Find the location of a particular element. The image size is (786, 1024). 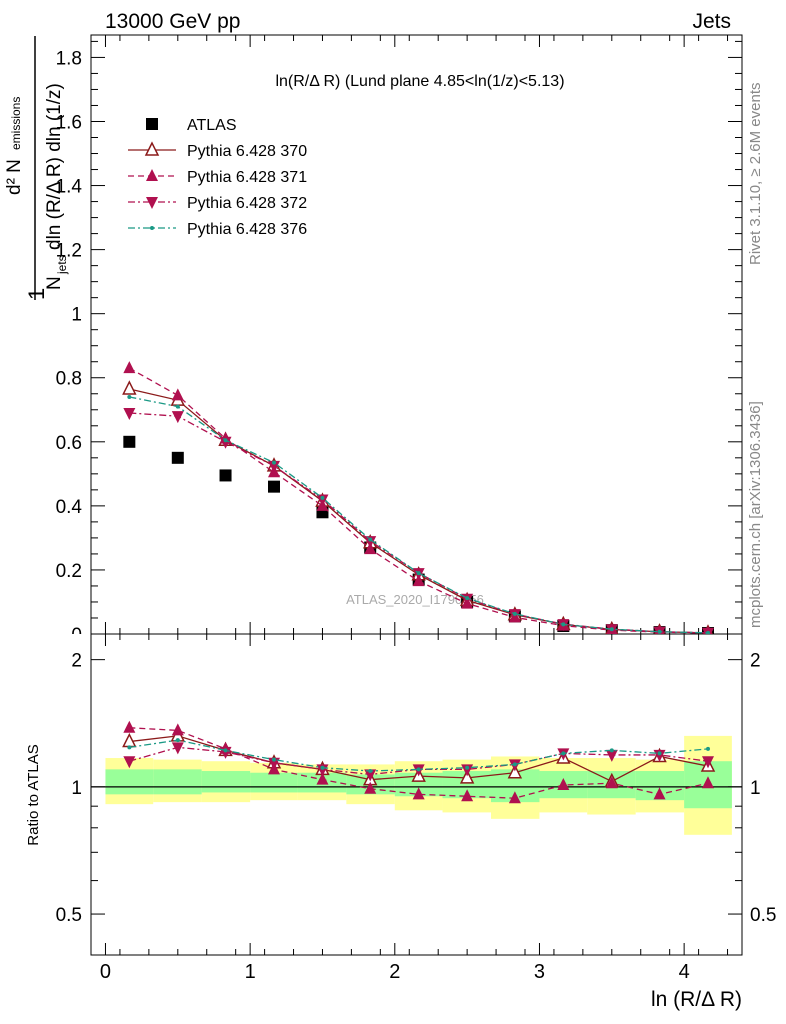

legend-label: Pythia 6.428 371 is located at coordinates (247, 177).